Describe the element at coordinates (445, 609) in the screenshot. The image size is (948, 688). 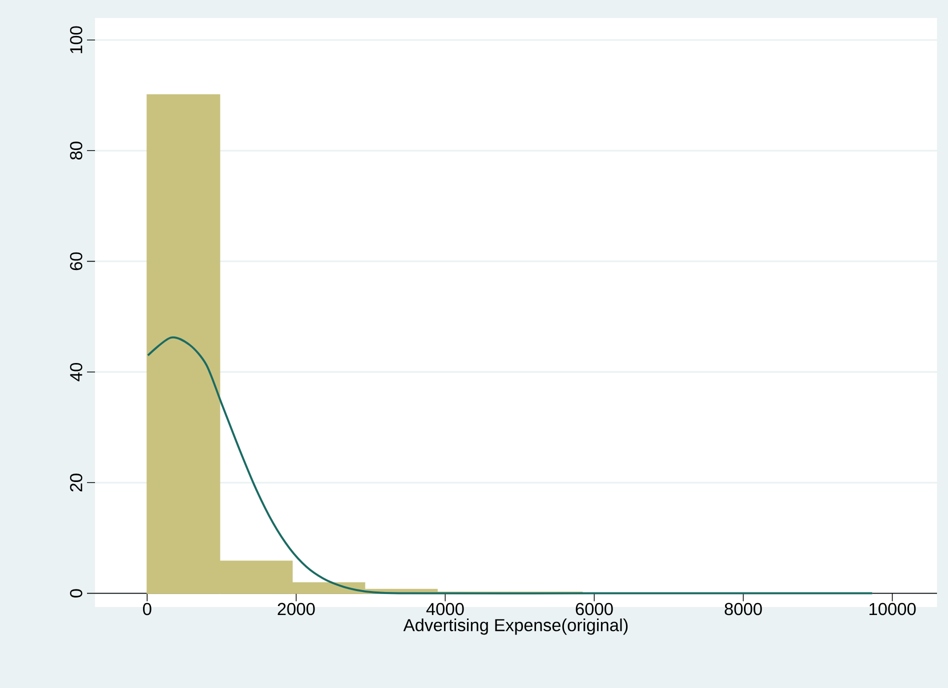
I see `x-tick-label: 4000` at that location.